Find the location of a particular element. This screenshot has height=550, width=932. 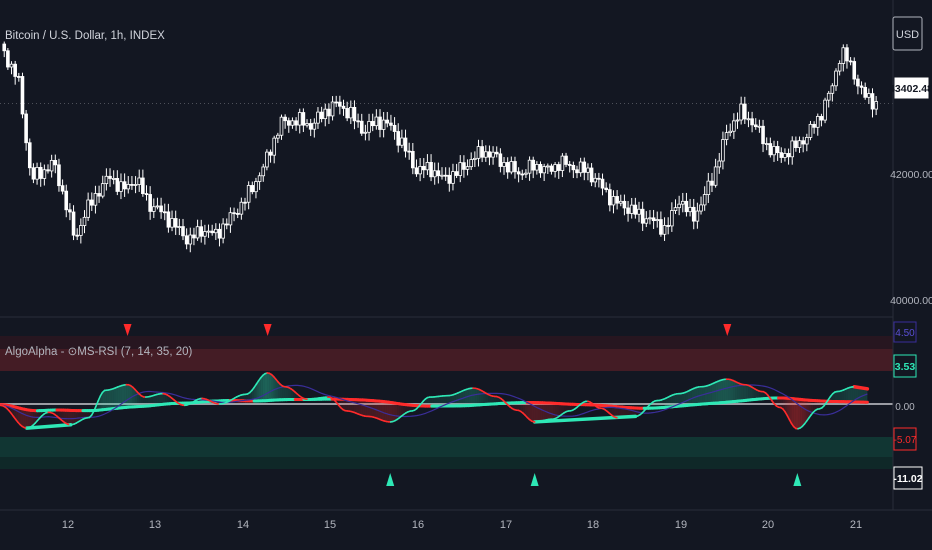

currency-button-label: USD is located at coordinates (907, 35).